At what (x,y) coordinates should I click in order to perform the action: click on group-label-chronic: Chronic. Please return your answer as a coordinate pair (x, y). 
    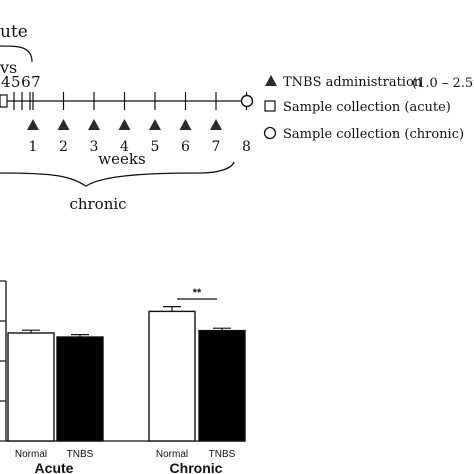
    Looking at the image, I should click on (196, 467).